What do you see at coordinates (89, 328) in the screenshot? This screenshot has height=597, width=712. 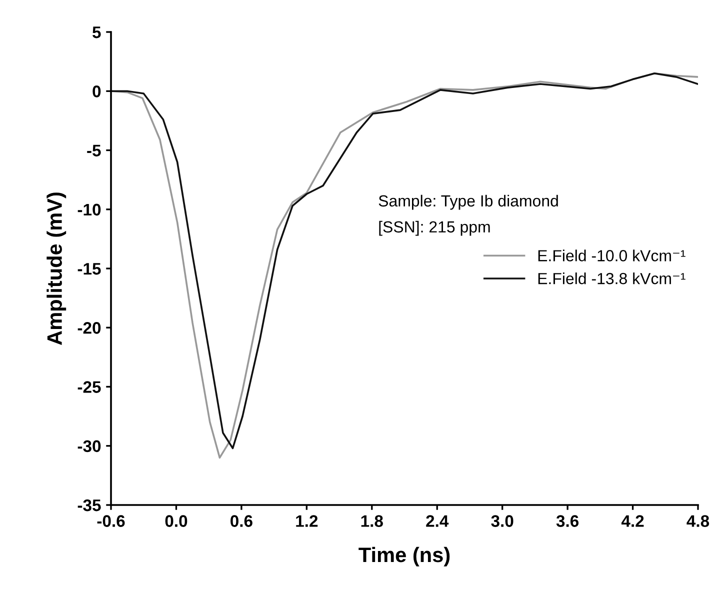 I see `y-tick-label: -20` at bounding box center [89, 328].